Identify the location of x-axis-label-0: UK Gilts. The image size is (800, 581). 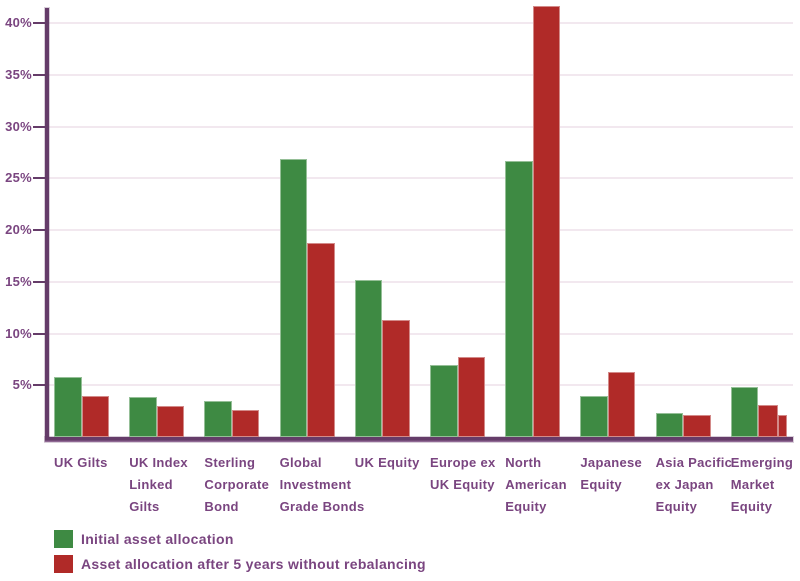
(97, 463).